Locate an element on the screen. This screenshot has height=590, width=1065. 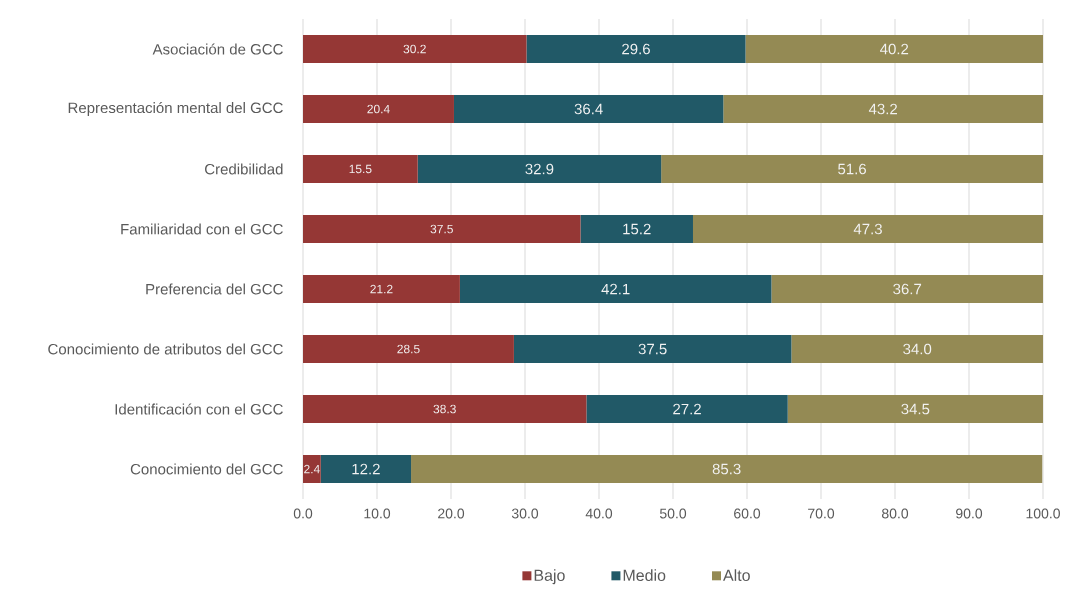
x-tick-label: 100.0 is located at coordinates (1043, 513).